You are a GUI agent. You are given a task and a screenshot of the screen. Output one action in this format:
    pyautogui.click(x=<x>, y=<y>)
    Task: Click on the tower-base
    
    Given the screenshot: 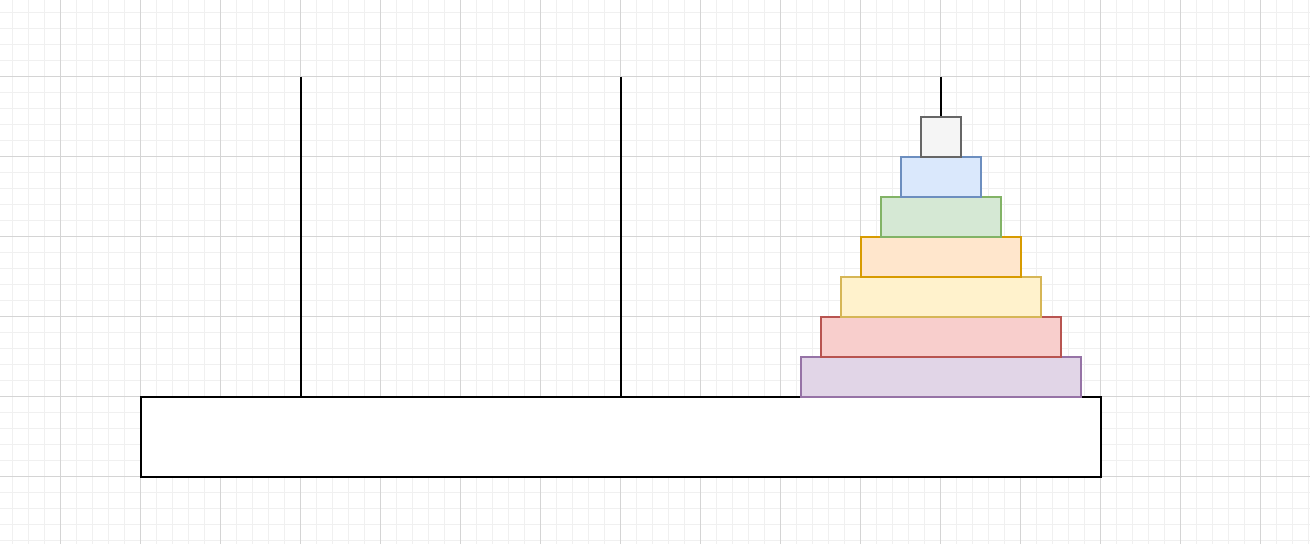 What is the action you would take?
    pyautogui.click(x=621, y=437)
    